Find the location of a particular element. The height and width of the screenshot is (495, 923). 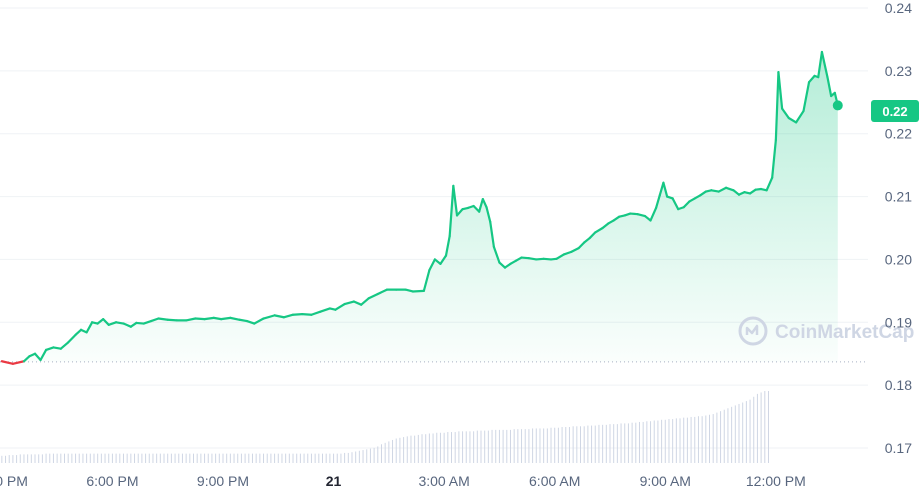

x-tick-label: 3:00 PM is located at coordinates (14, 481).